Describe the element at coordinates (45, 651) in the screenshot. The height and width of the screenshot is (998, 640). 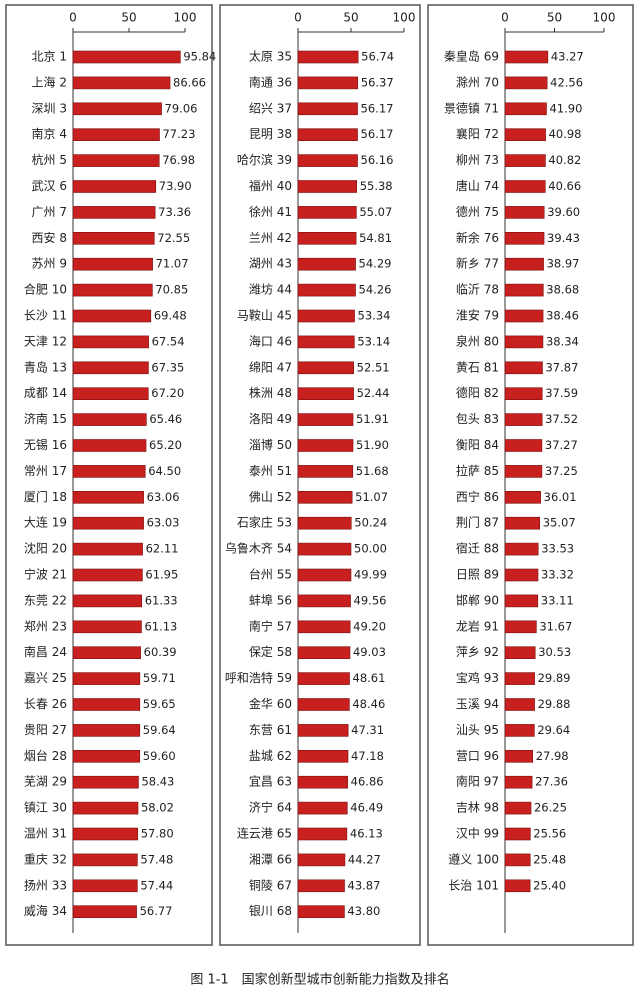
I see `category-label: 南昌 24` at that location.